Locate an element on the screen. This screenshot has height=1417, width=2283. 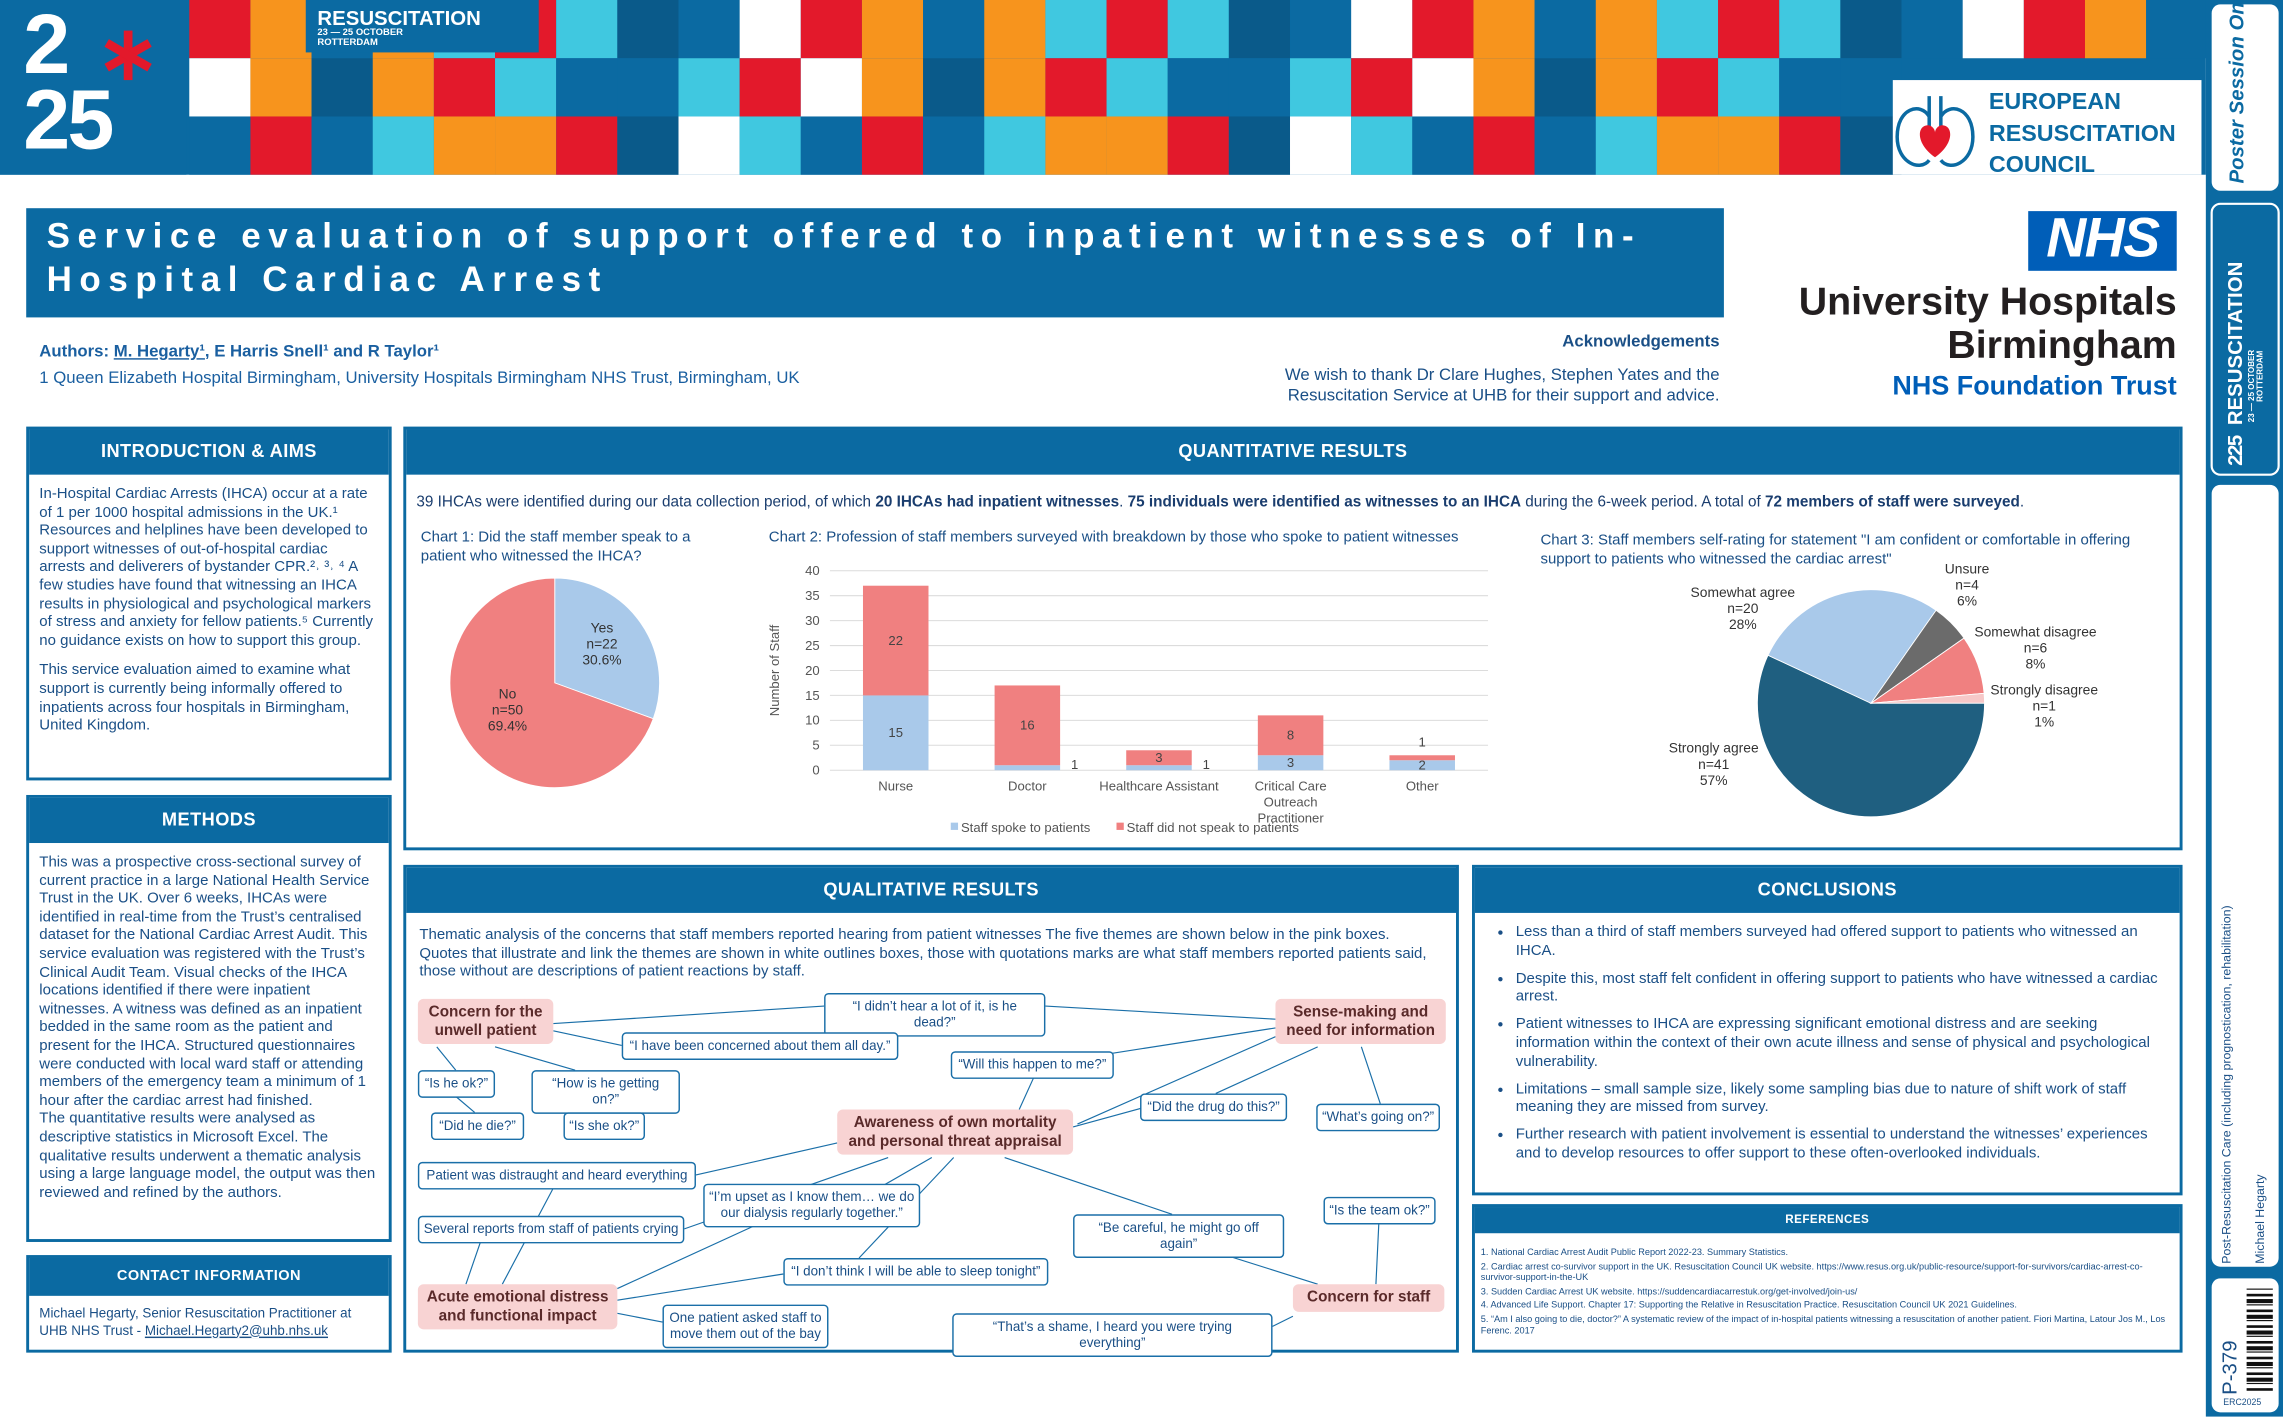
pie-percent-label: 8% is located at coordinates (2035, 663).